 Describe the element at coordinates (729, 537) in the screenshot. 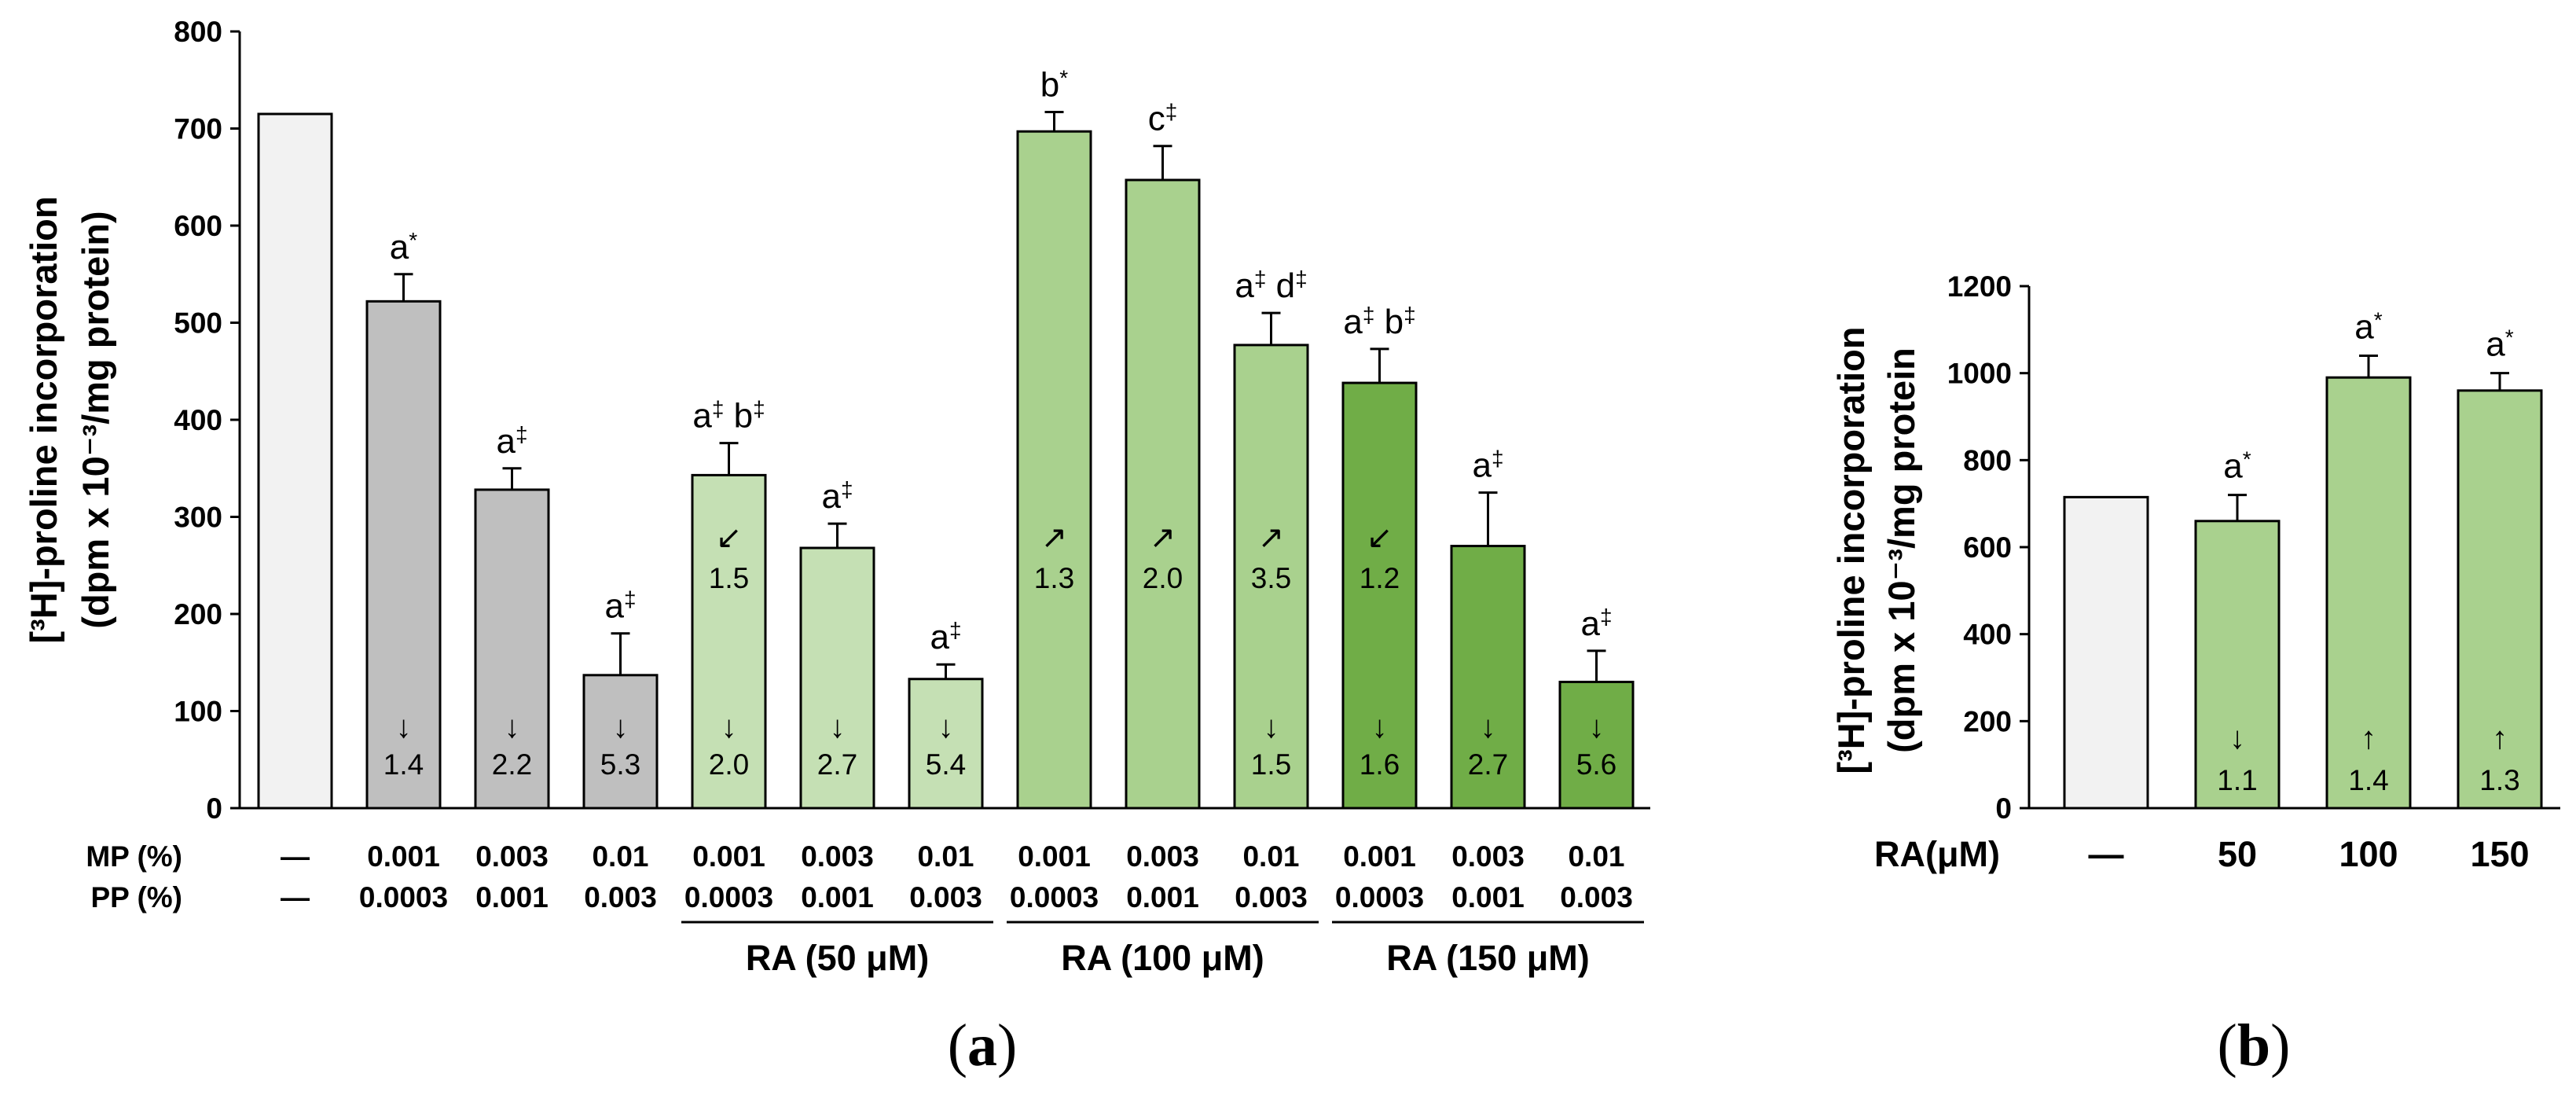

I see `fold-arrow-mid-a: ↙` at that location.